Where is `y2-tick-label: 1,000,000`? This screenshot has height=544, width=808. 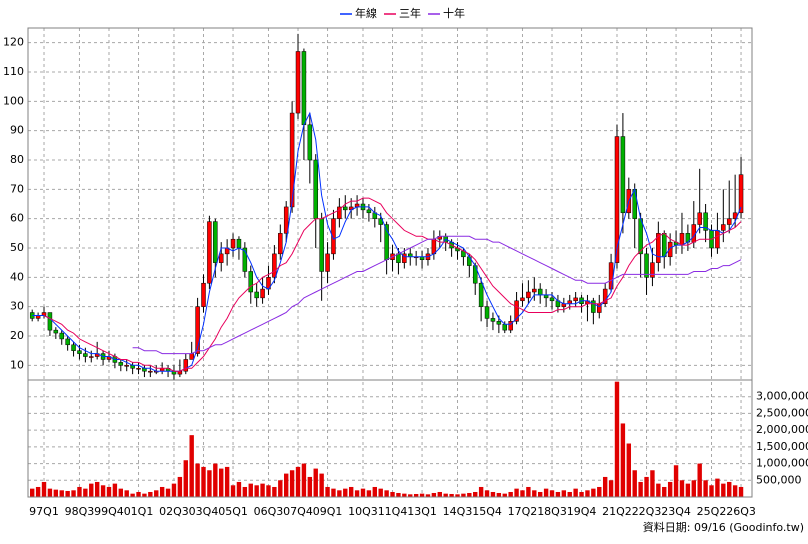 y2-tick-label: 1,000,000 is located at coordinates (782, 463).